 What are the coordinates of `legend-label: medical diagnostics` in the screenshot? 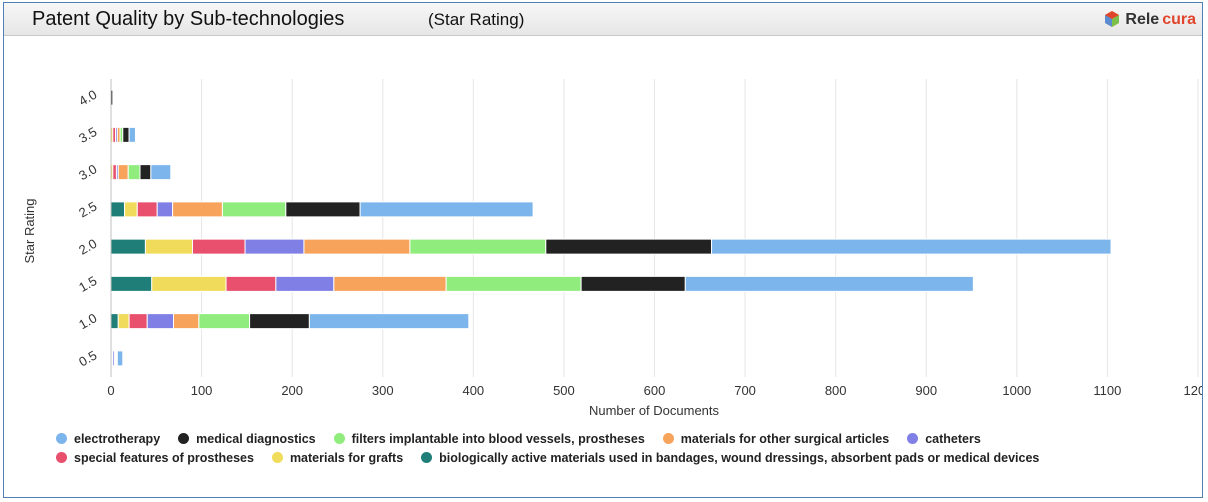 It's located at (256, 438).